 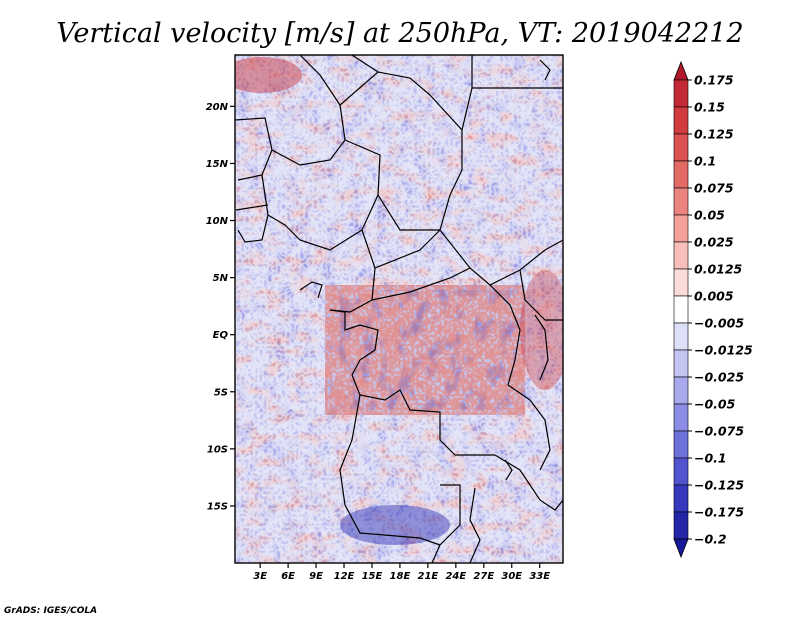 I want to click on border-lake-victoria, so click(x=541, y=347).